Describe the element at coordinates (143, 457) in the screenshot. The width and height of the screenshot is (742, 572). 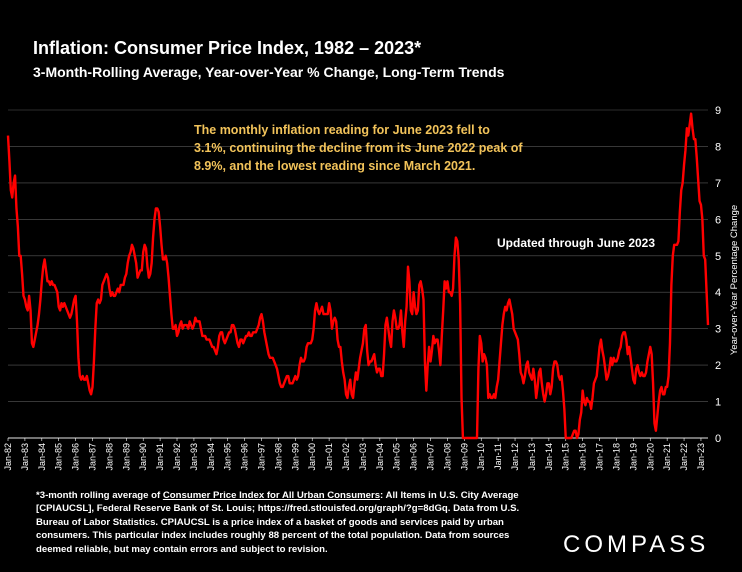
I see `x-tick-label: Jan-90` at that location.